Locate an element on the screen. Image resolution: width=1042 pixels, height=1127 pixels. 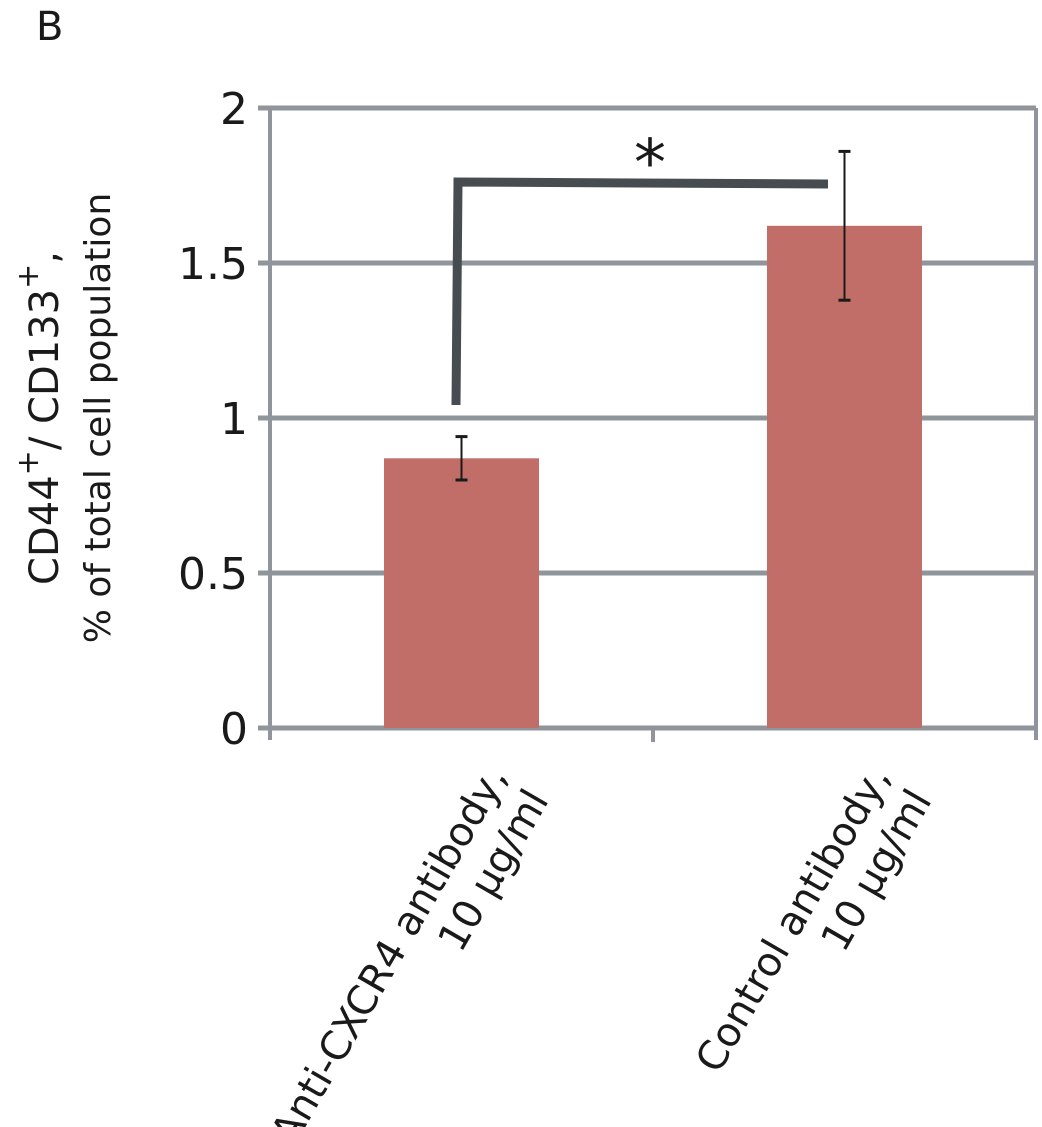
panel-label: B is located at coordinates (49, 27).